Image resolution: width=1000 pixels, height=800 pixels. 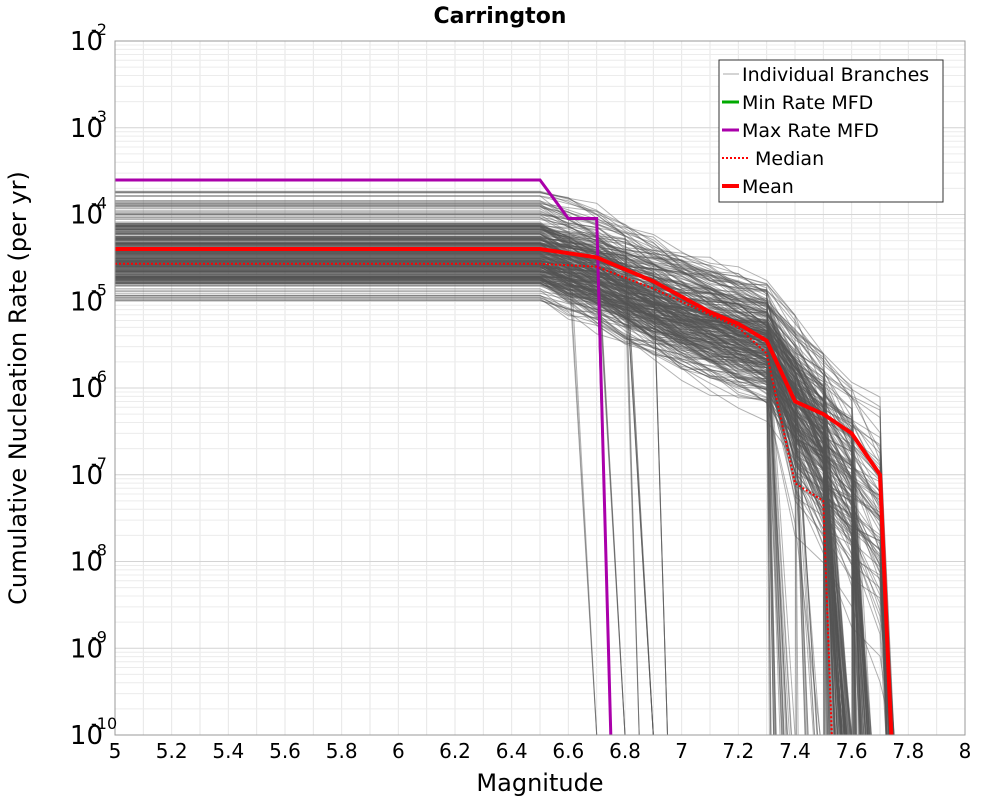 What do you see at coordinates (99, 29) in the screenshot?
I see `y-tick-exponent: -2` at bounding box center [99, 29].